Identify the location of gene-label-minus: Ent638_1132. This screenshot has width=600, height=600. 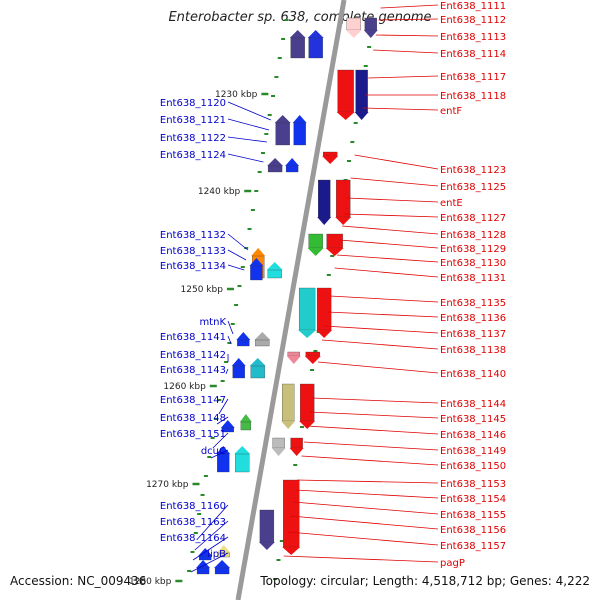
(193, 235).